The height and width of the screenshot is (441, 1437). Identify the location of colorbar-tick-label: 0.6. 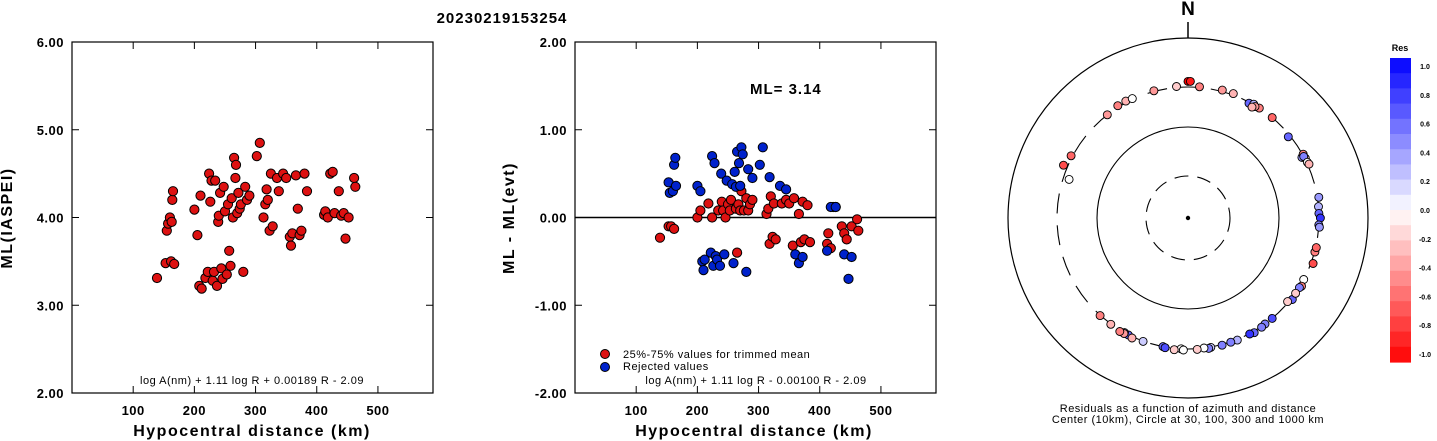
(1425, 125).